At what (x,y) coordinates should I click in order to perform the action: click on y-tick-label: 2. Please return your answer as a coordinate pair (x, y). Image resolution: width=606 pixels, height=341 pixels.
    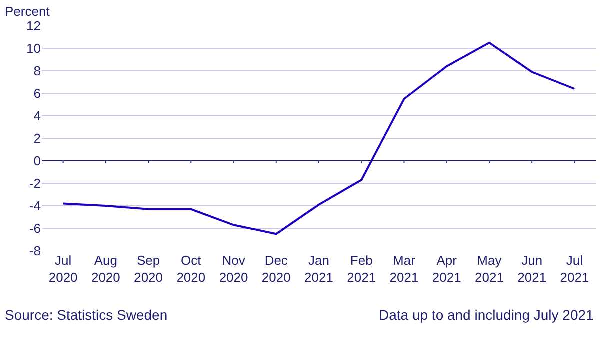
    Looking at the image, I should click on (37, 138).